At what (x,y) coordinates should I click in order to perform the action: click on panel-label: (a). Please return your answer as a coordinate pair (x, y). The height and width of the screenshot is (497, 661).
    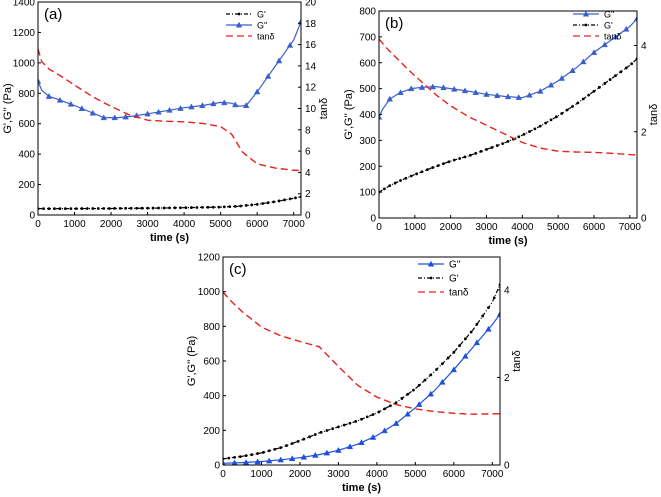
    Looking at the image, I should click on (53, 14).